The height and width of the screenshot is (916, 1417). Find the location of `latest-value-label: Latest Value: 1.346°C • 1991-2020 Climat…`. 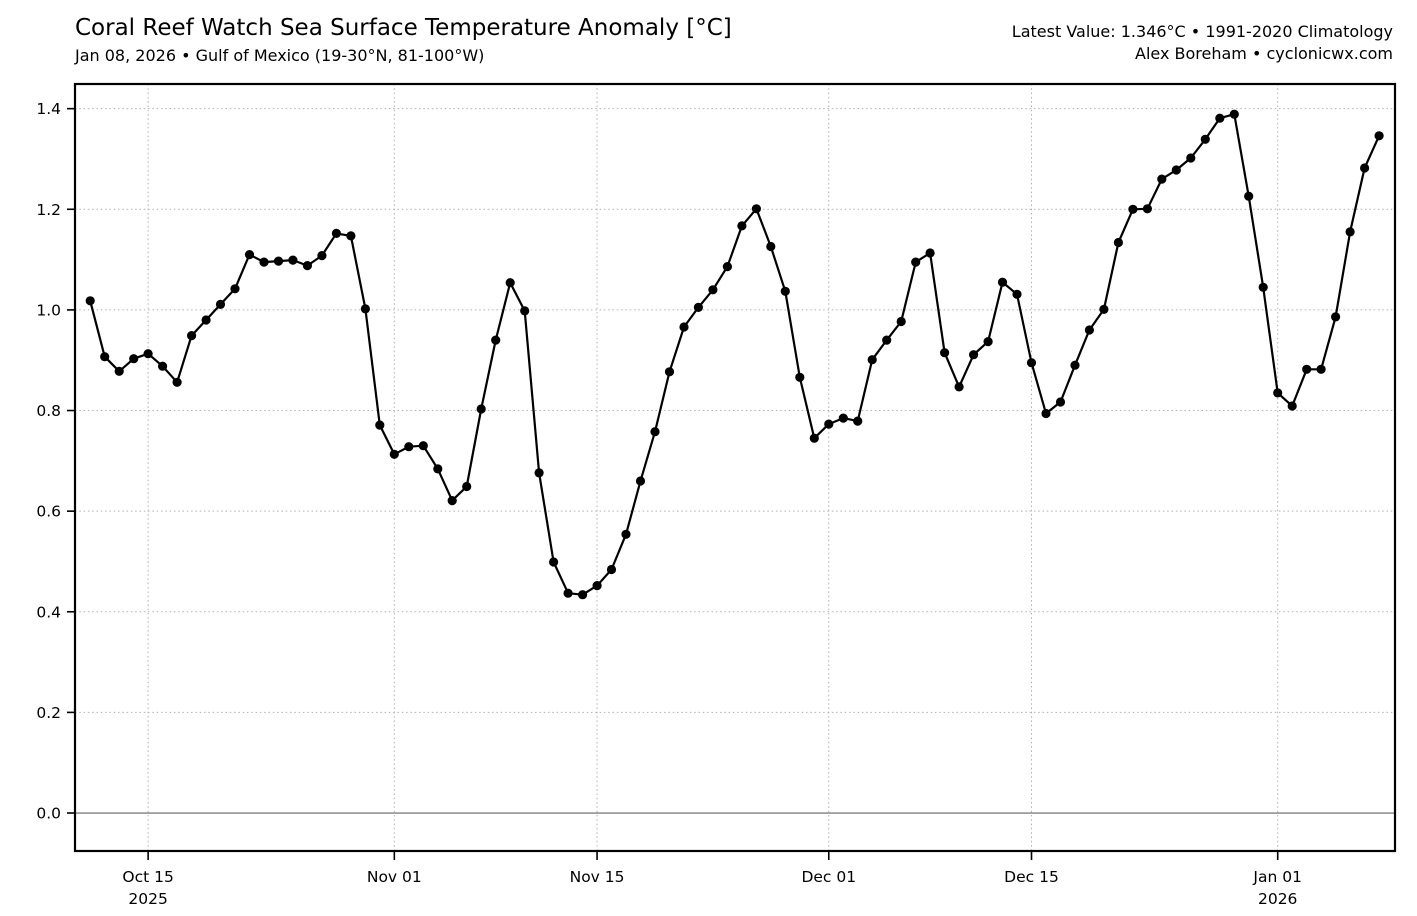

latest-value-label: Latest Value: 1.346°C • 1991-2020 Climat… is located at coordinates (1202, 31).